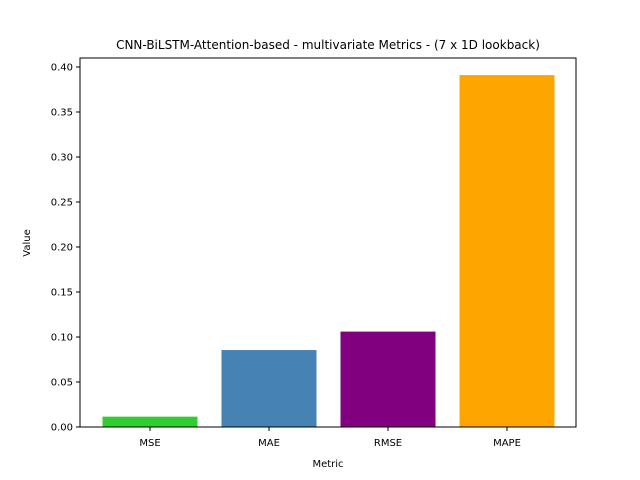 This screenshot has height=480, width=640. I want to click on y-tick-label: 0.15, so click(62, 293).